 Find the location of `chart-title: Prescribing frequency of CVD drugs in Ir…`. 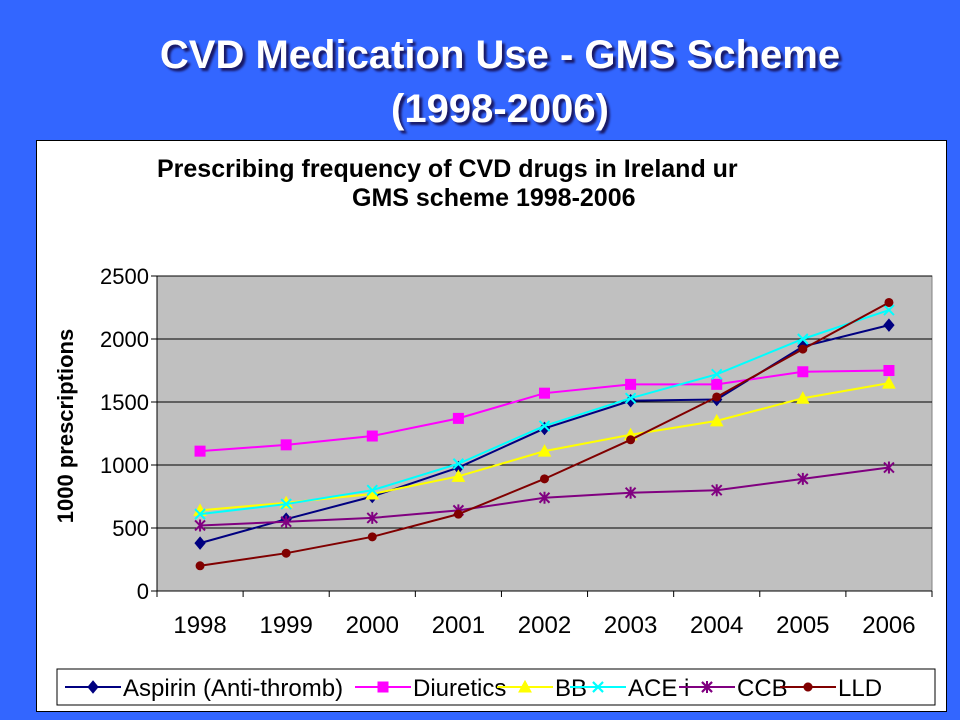

chart-title: Prescribing frequency of CVD drugs in Ir… is located at coordinates (497, 184).